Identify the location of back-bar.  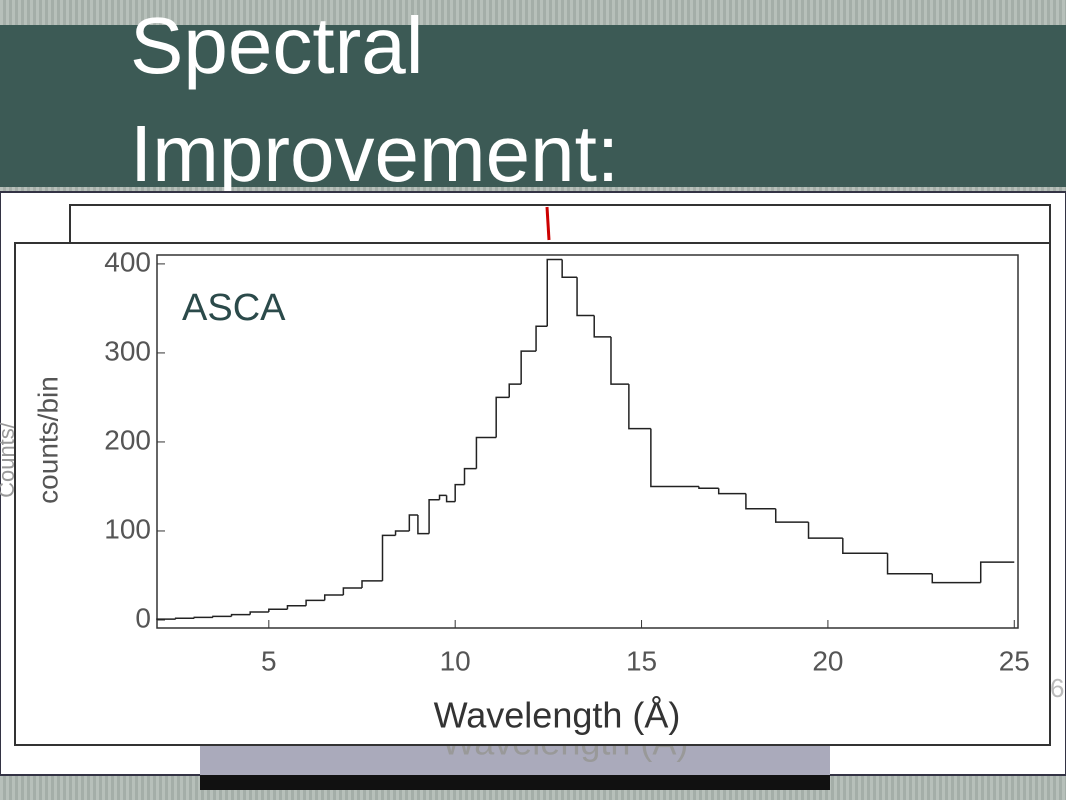
(515, 782).